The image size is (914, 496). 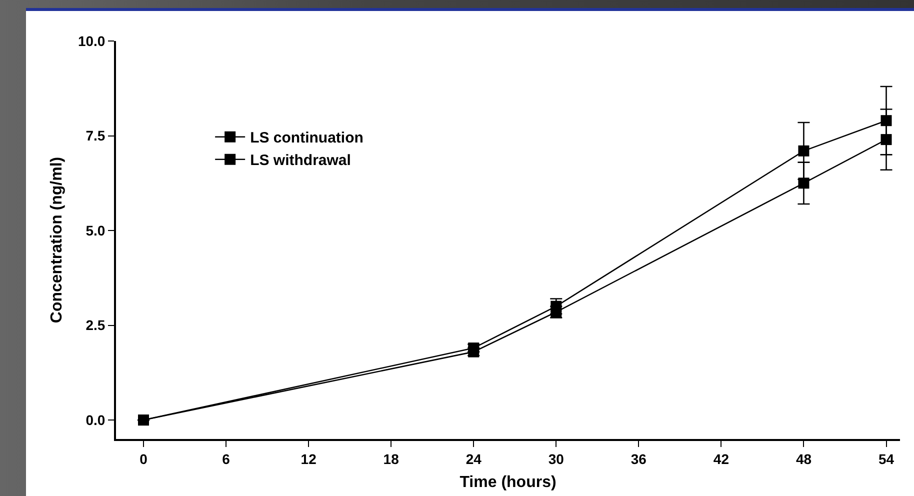 What do you see at coordinates (57, 240) in the screenshot?
I see `y-axis-title: Concentration (ng/ml)` at bounding box center [57, 240].